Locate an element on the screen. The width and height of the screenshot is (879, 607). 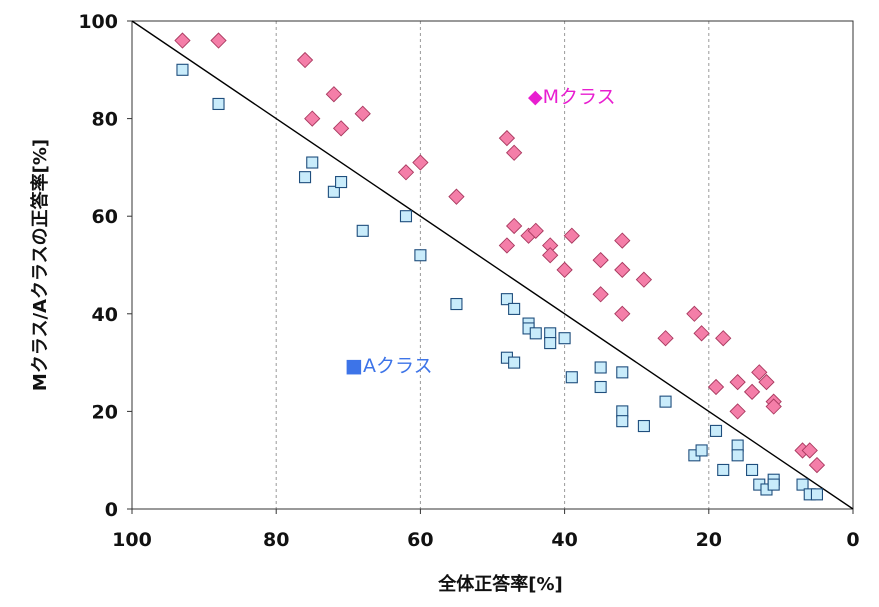
x-axis-title: 全体正答率[%] is located at coordinates (500, 584).